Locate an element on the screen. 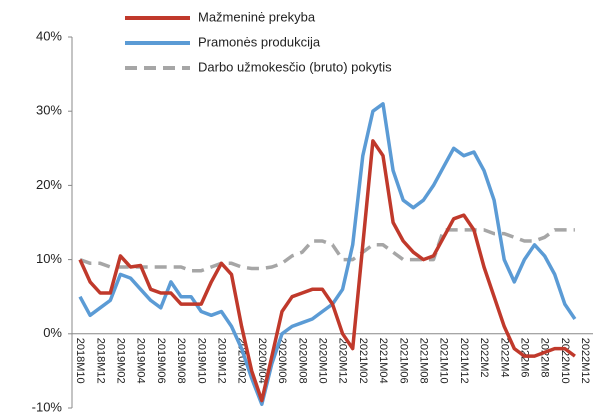 This screenshot has height=412, width=593. x-tick-label: 2021M06 is located at coordinates (403, 361).